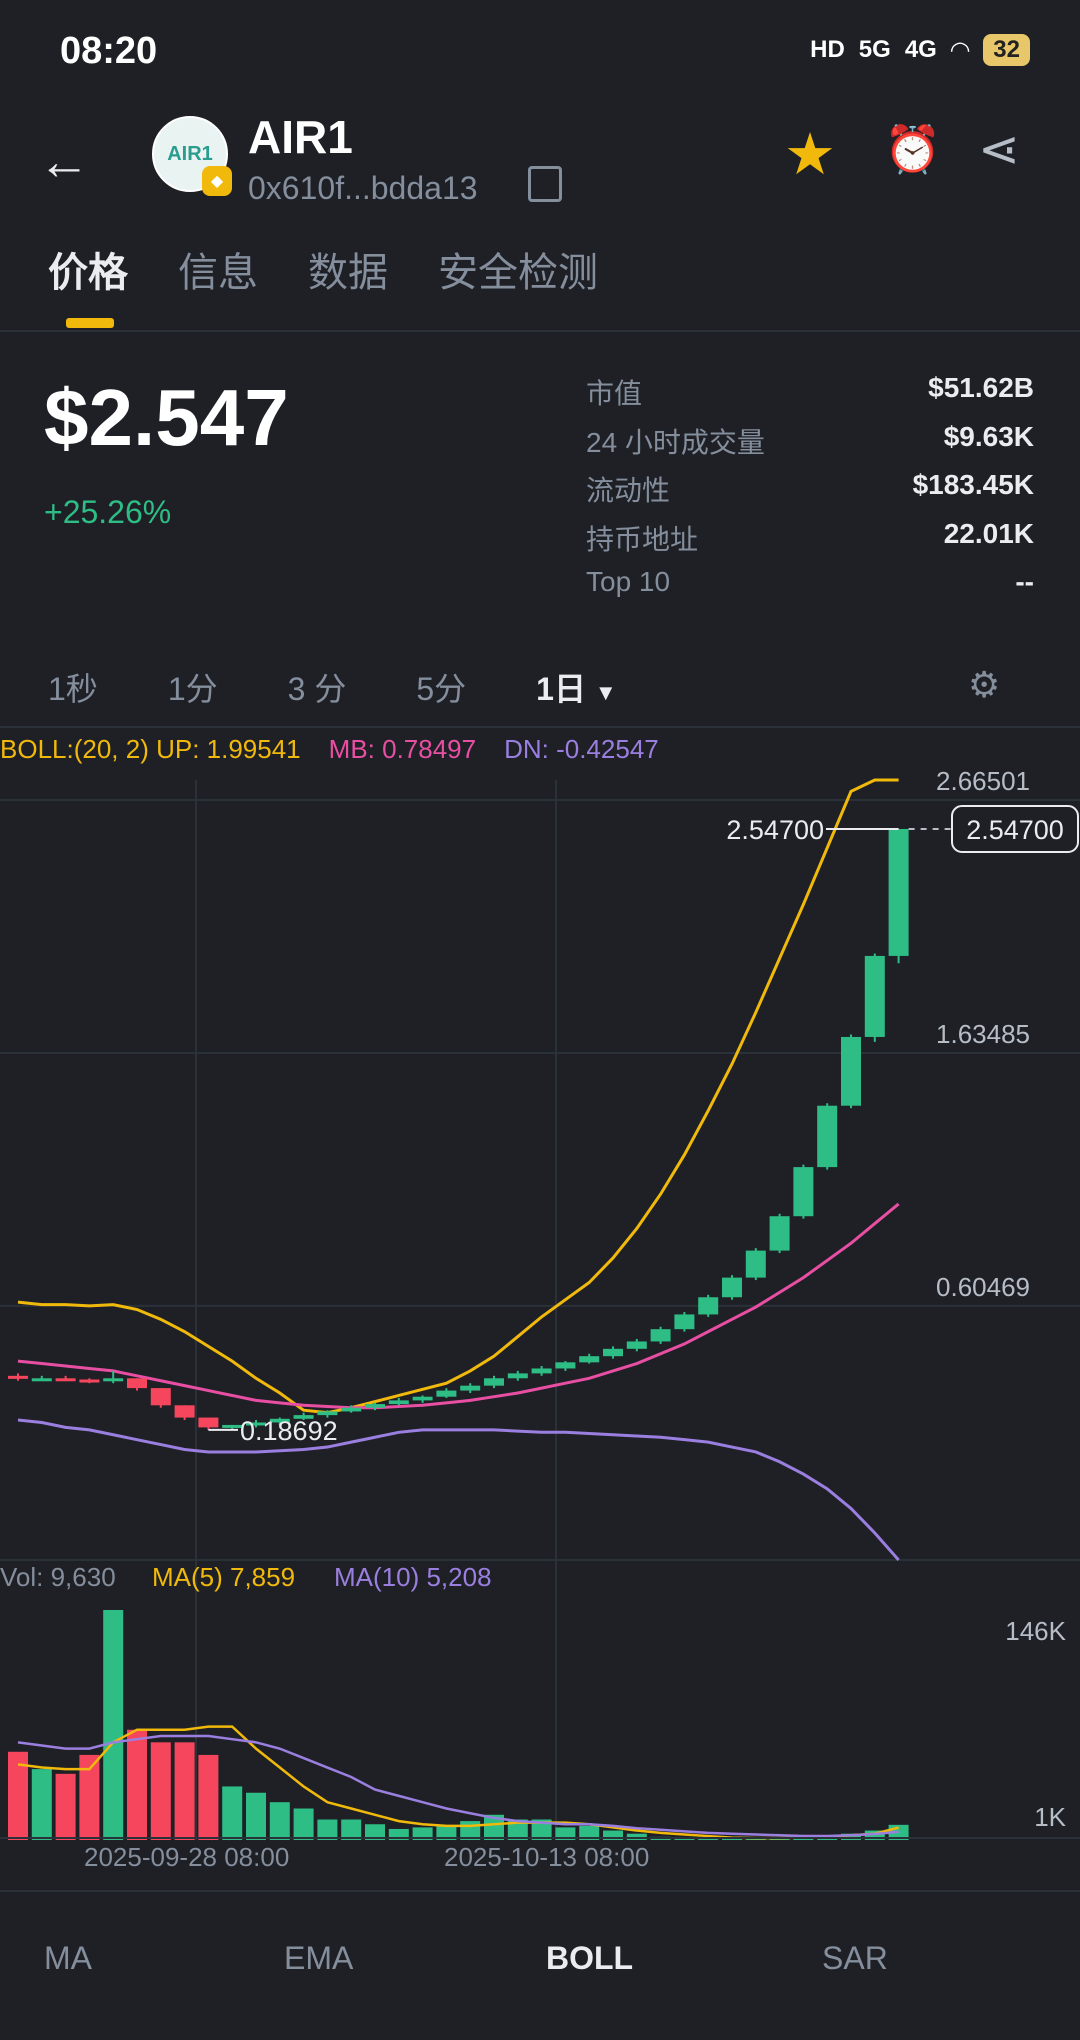  I want to click on boll-mb-line, so click(458, 1306).